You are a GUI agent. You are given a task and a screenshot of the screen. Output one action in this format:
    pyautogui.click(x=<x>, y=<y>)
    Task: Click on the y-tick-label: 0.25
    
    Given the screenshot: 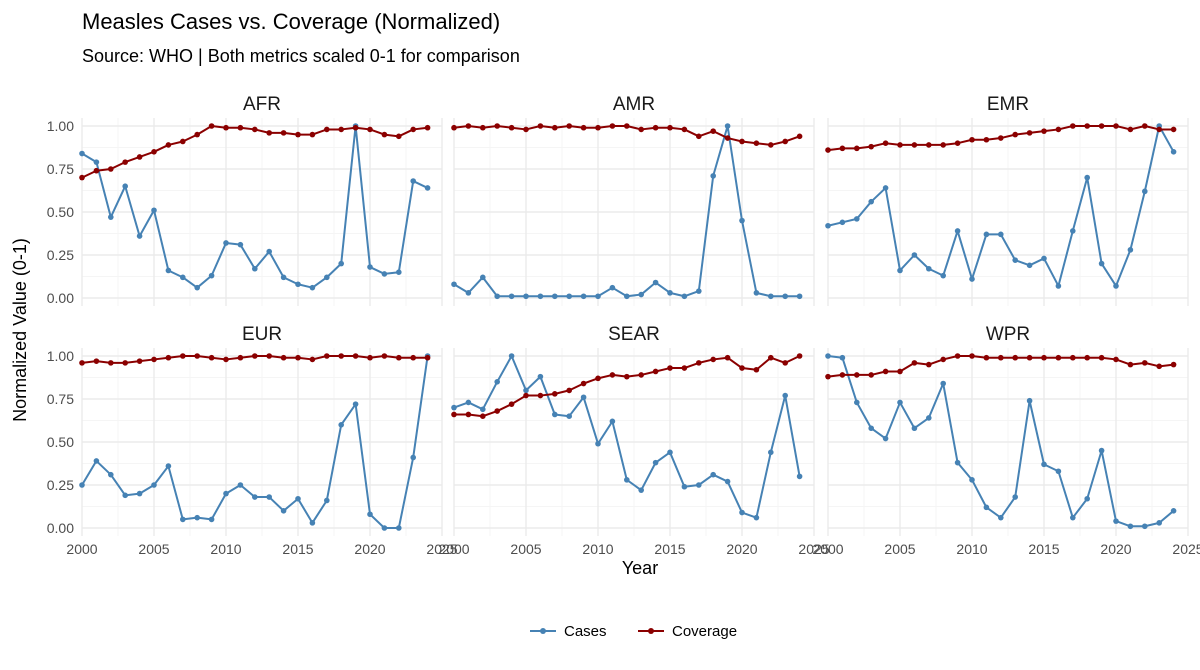 What is the action you would take?
    pyautogui.click(x=60, y=485)
    